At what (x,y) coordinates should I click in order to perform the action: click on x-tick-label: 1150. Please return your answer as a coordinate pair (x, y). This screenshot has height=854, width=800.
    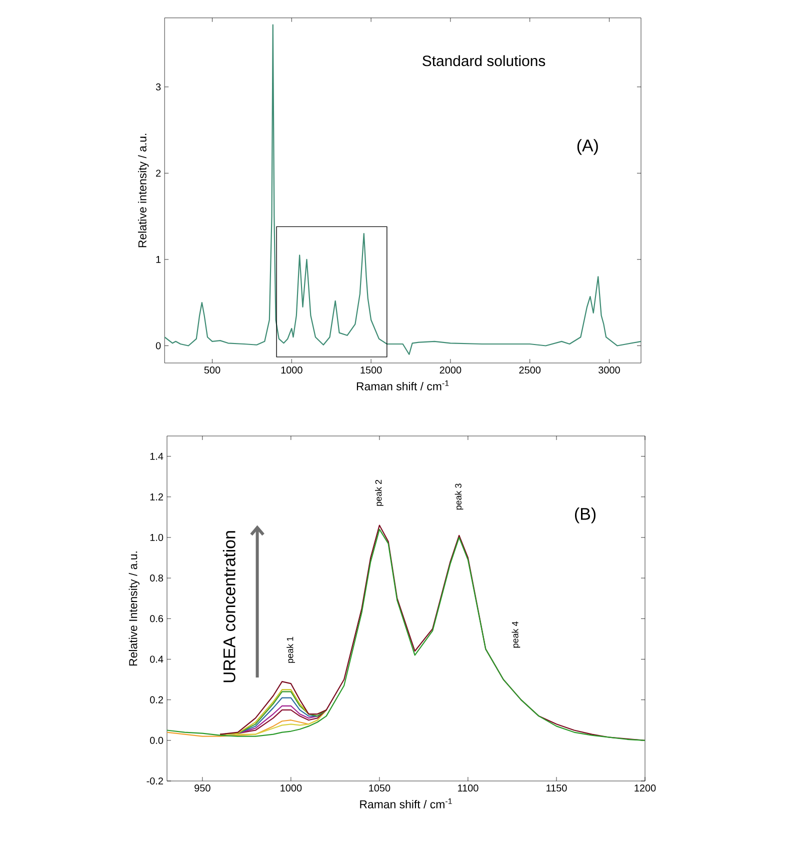
    Looking at the image, I should click on (556, 788).